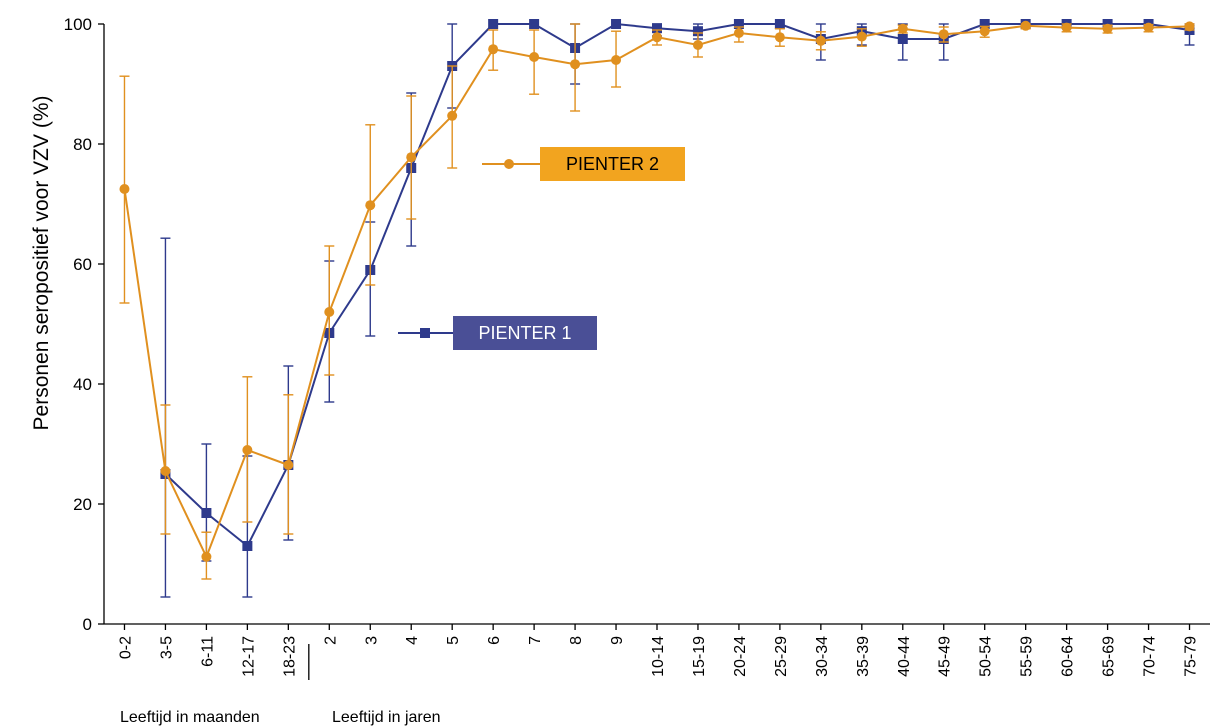 This screenshot has width=1214, height=728. I want to click on x-tick-label: 18-23, so click(289, 656).